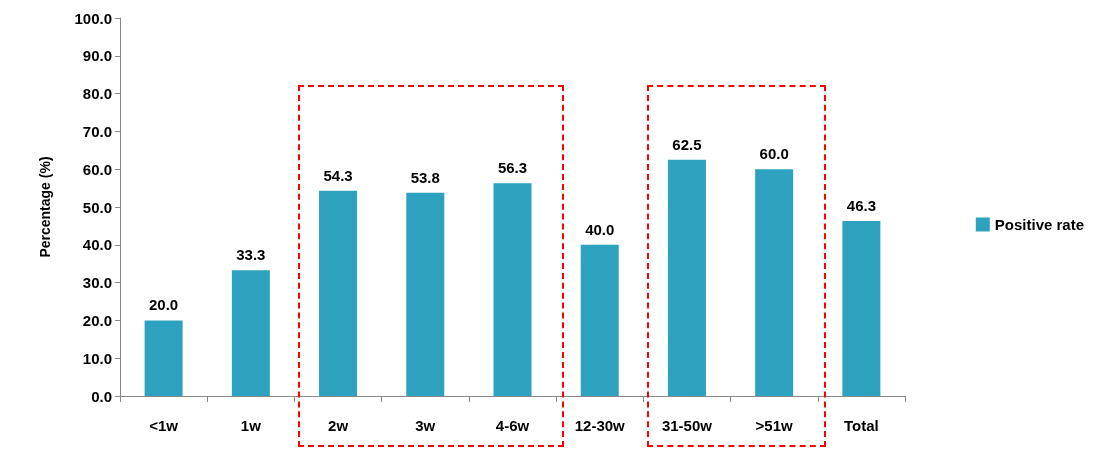  What do you see at coordinates (512, 425) in the screenshot?
I see `x-tick-label: 4-6w` at bounding box center [512, 425].